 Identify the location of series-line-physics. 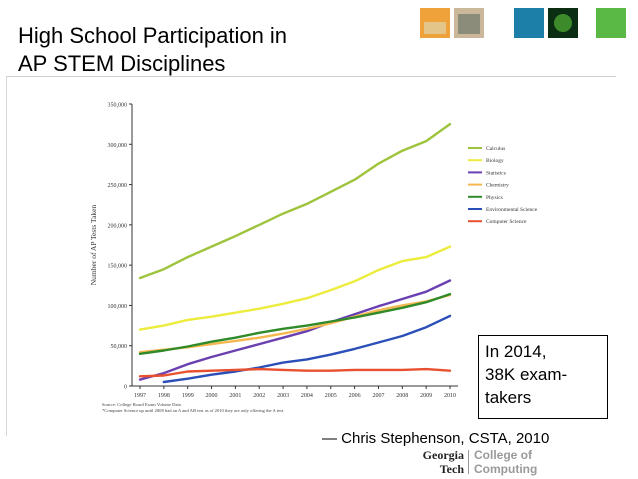
(295, 323).